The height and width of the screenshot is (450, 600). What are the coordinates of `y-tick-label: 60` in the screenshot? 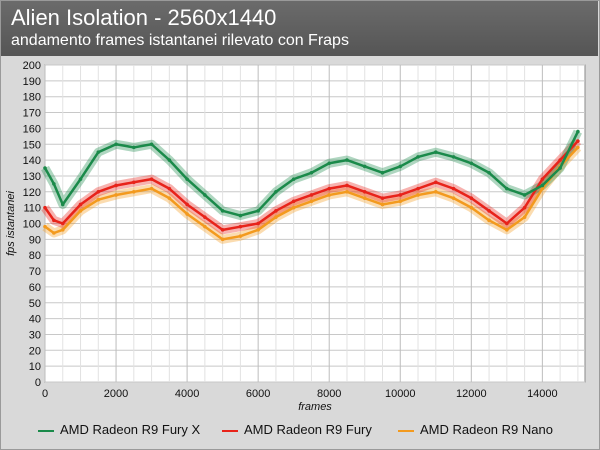 It's located at (35, 288).